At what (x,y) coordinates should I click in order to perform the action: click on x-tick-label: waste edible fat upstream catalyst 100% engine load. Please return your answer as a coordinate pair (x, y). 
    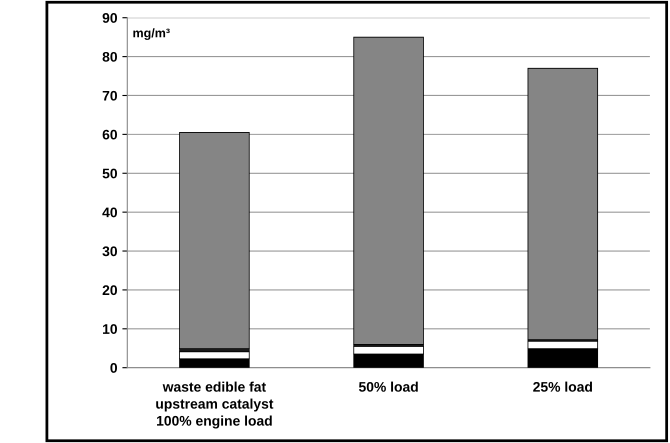
    Looking at the image, I should click on (215, 405).